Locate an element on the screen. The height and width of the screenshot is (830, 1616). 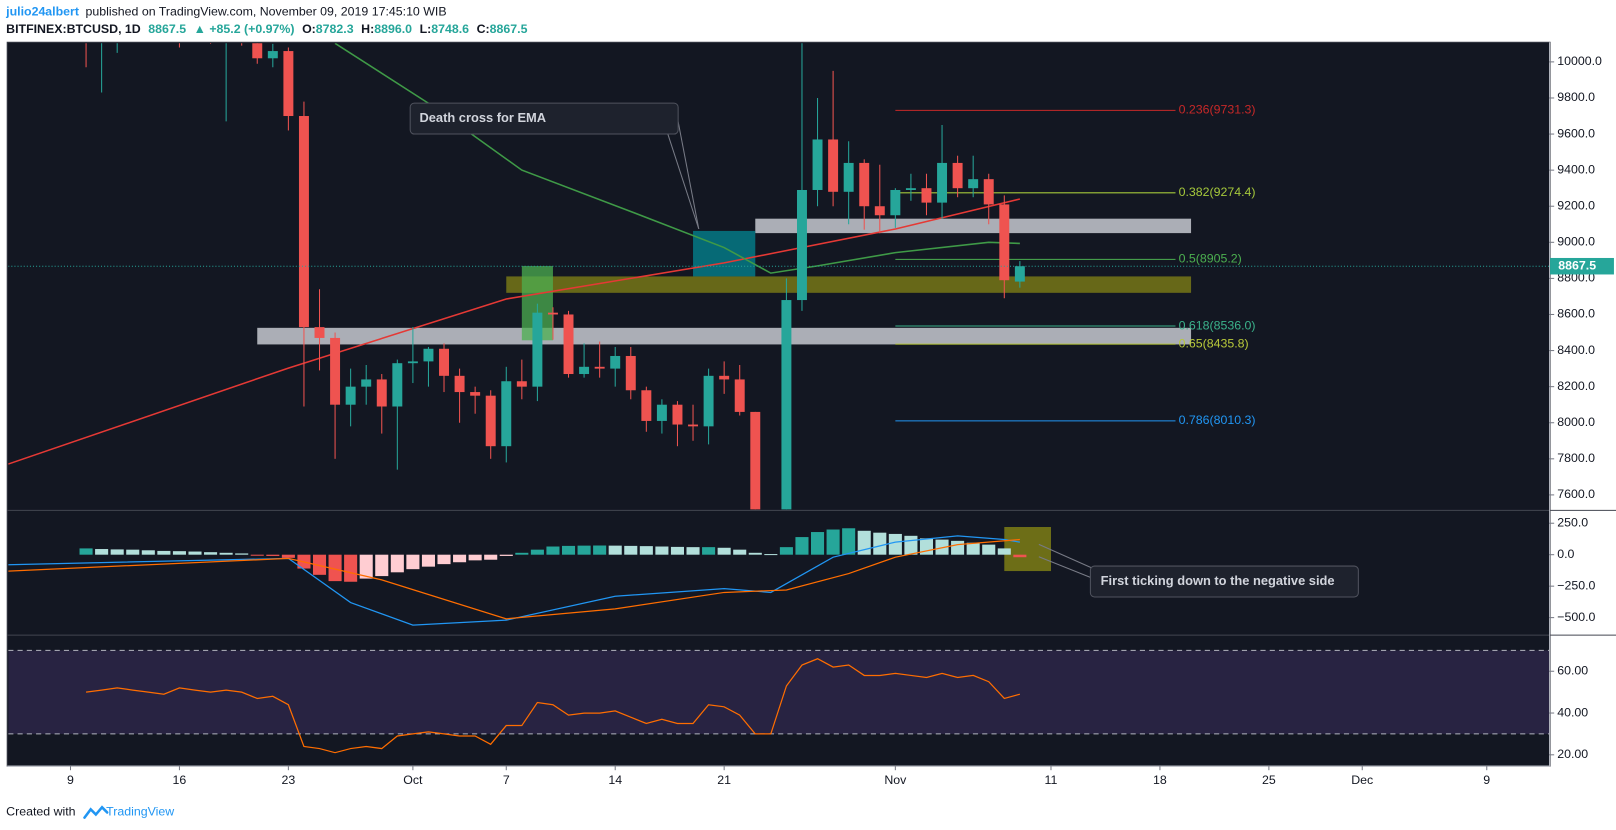
x-tick-label: Oct is located at coordinates (413, 780).